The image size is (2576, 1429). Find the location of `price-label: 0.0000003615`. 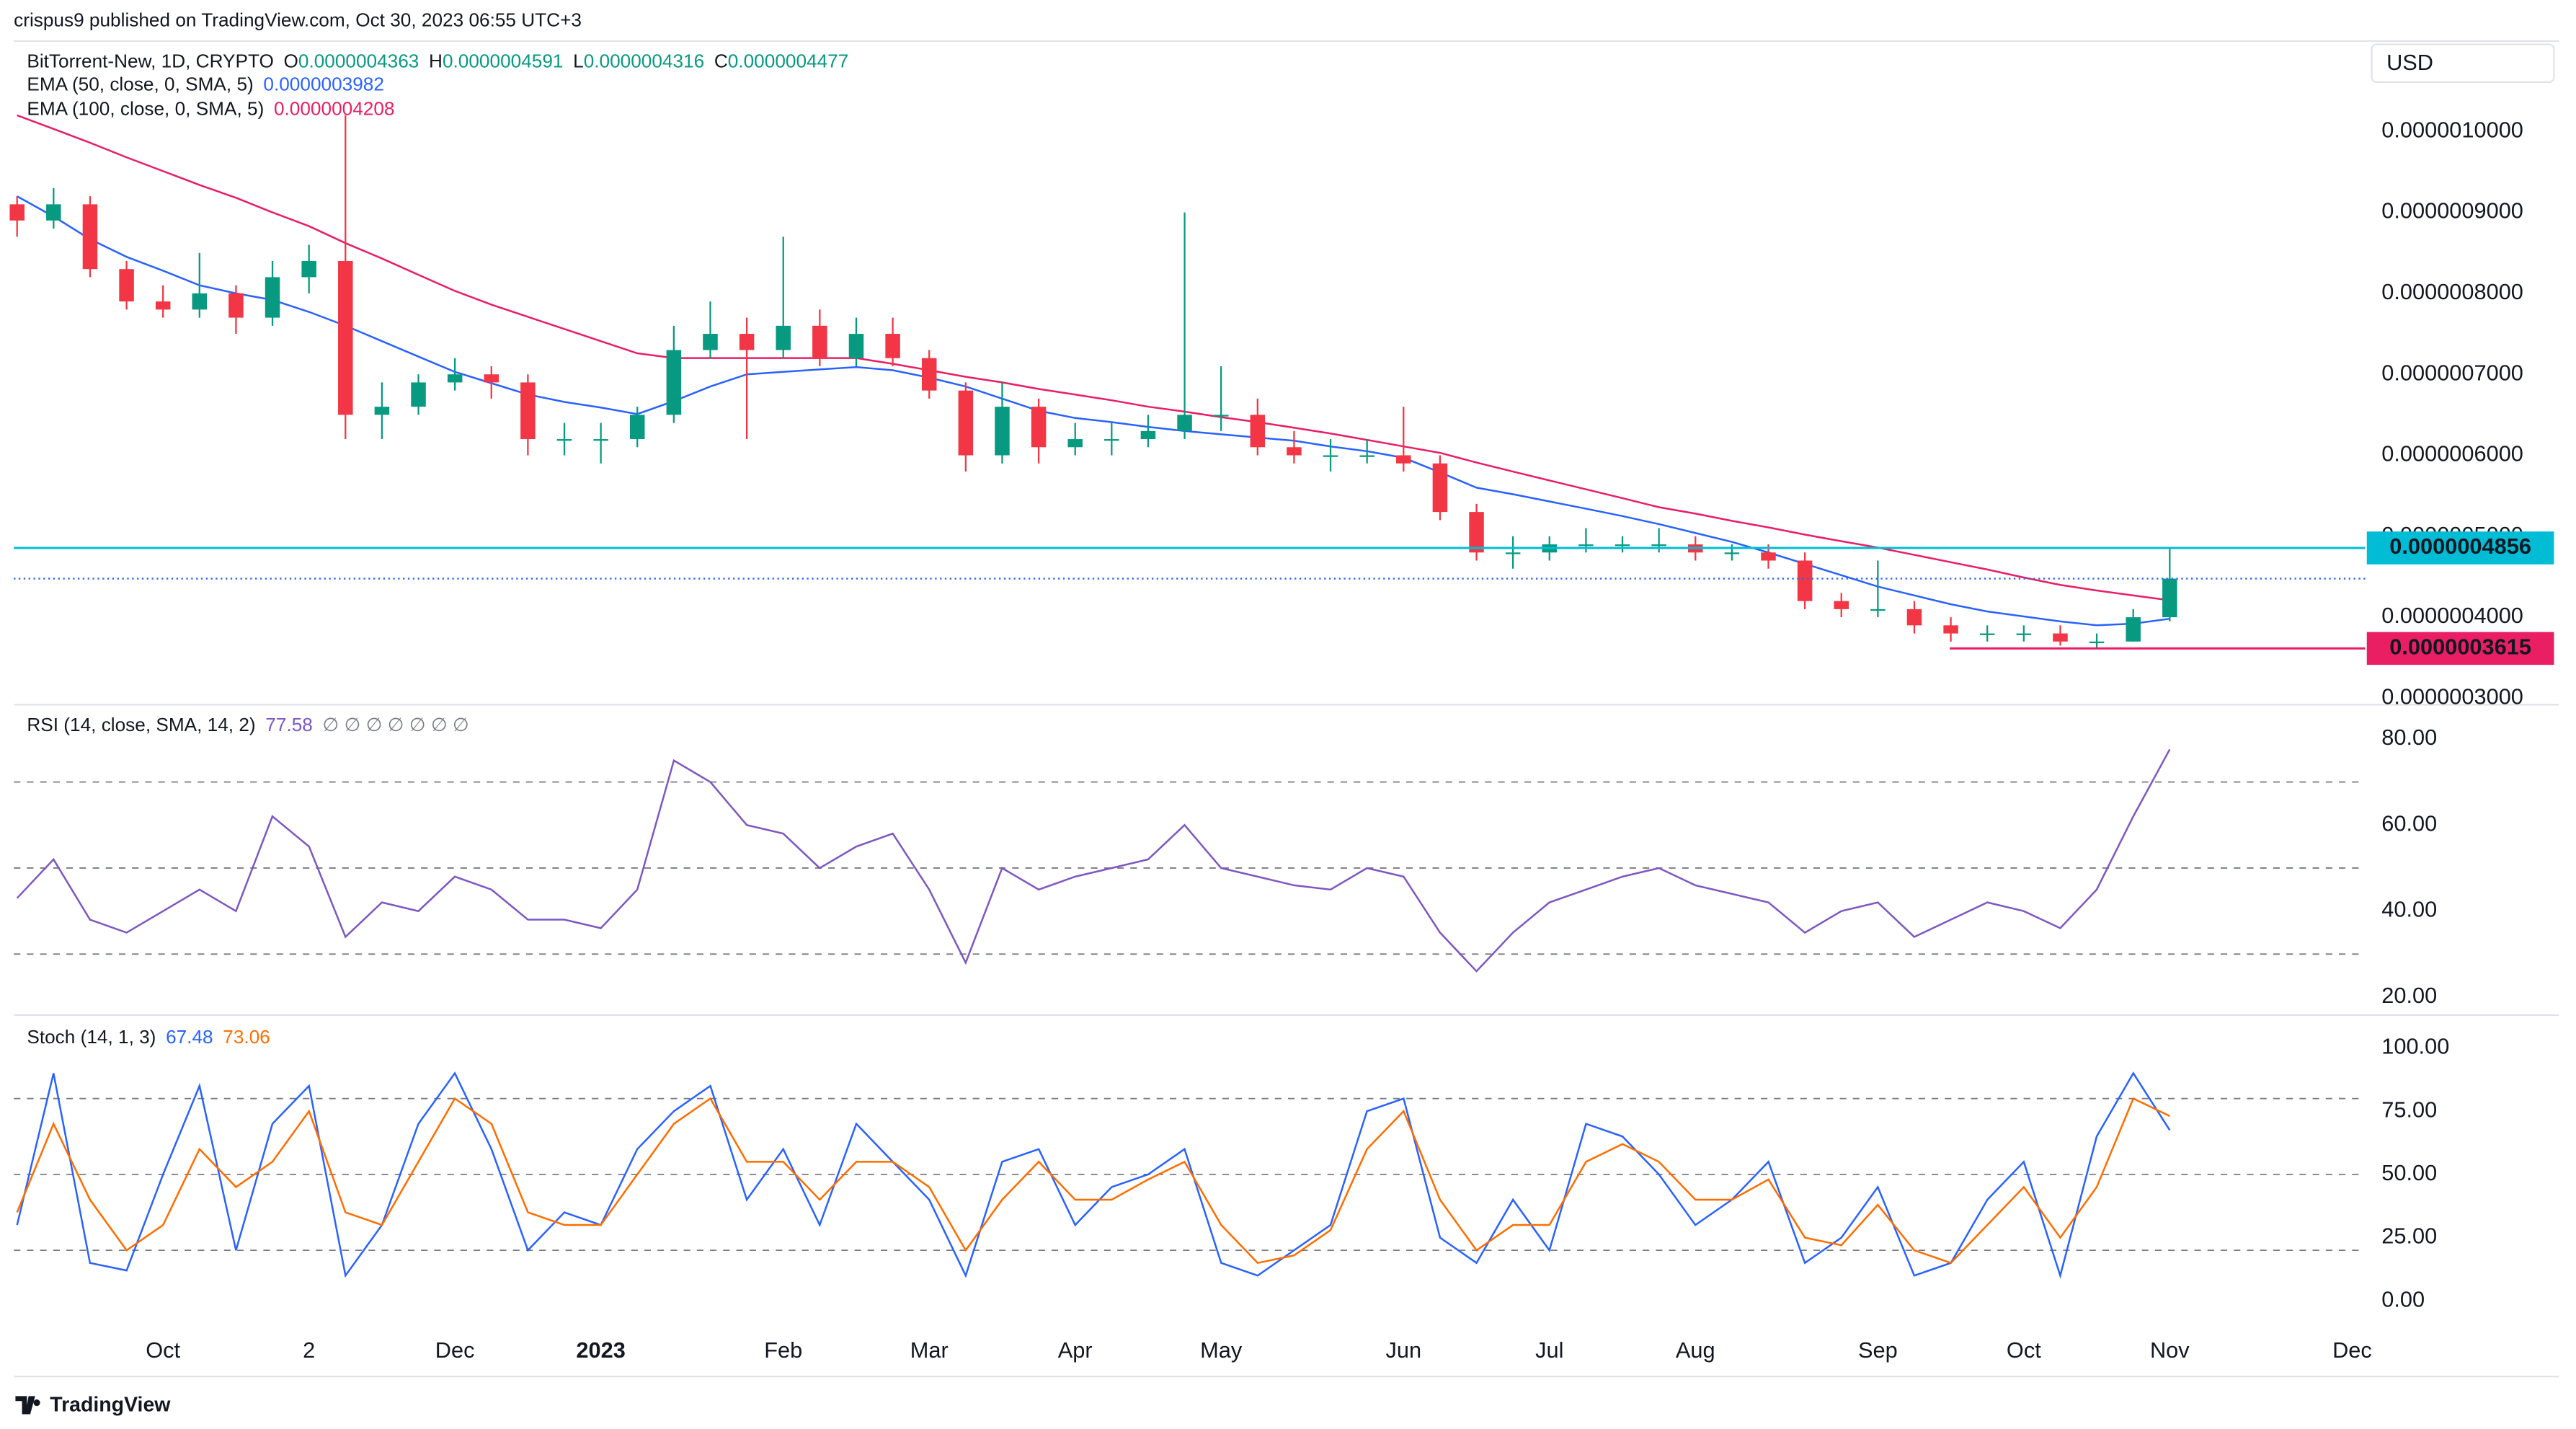

price-label: 0.0000003615 is located at coordinates (2460, 647).